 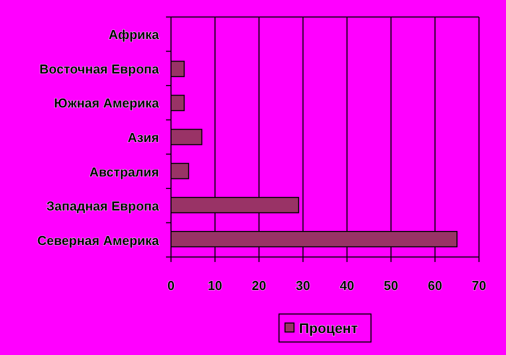 I want to click on y-tick-label: Азия, so click(x=143, y=137).